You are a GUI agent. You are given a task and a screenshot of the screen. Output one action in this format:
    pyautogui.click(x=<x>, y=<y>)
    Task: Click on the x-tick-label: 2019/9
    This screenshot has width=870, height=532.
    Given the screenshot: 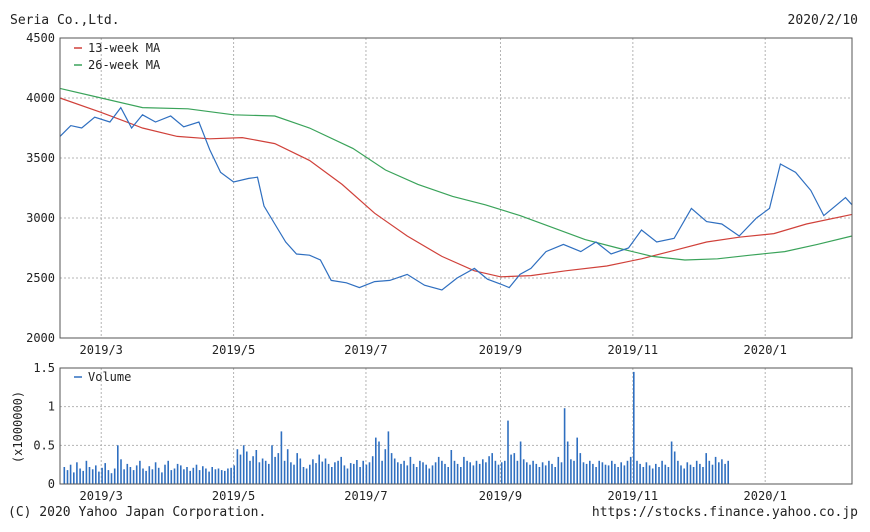 What is the action you would take?
    pyautogui.click(x=500, y=350)
    